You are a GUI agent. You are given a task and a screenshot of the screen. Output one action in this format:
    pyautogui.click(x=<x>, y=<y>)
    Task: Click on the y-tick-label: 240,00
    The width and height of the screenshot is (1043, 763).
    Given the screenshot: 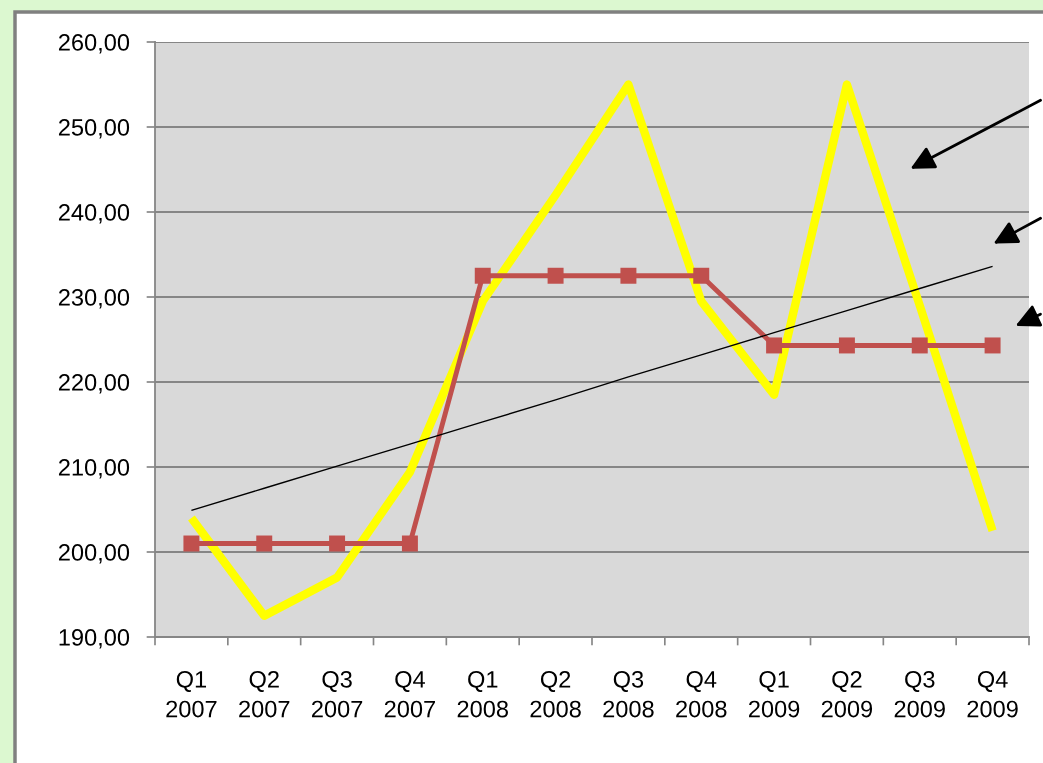 What is the action you would take?
    pyautogui.click(x=94, y=214)
    